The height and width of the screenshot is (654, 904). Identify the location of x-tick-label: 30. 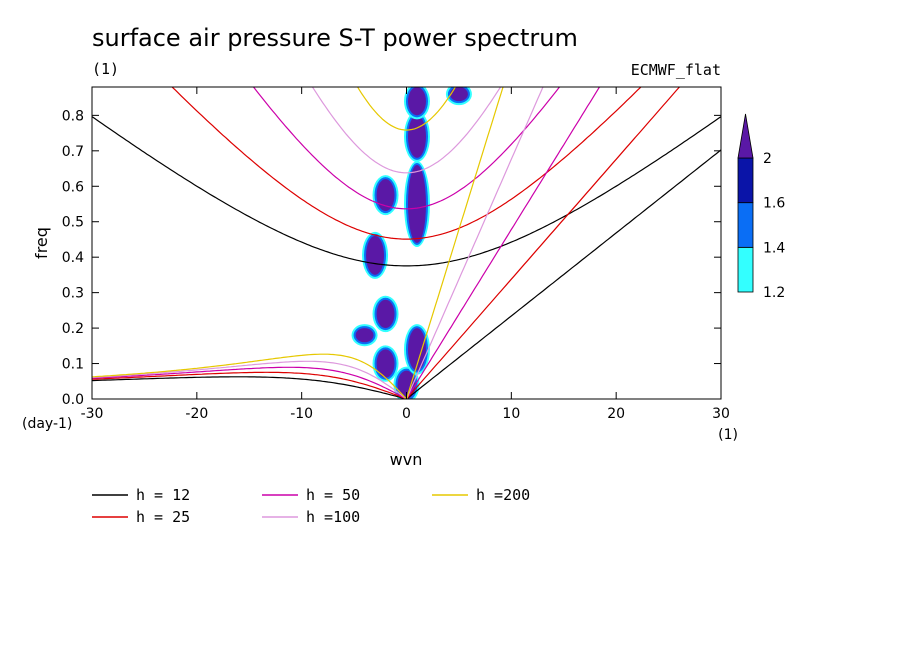
(721, 414).